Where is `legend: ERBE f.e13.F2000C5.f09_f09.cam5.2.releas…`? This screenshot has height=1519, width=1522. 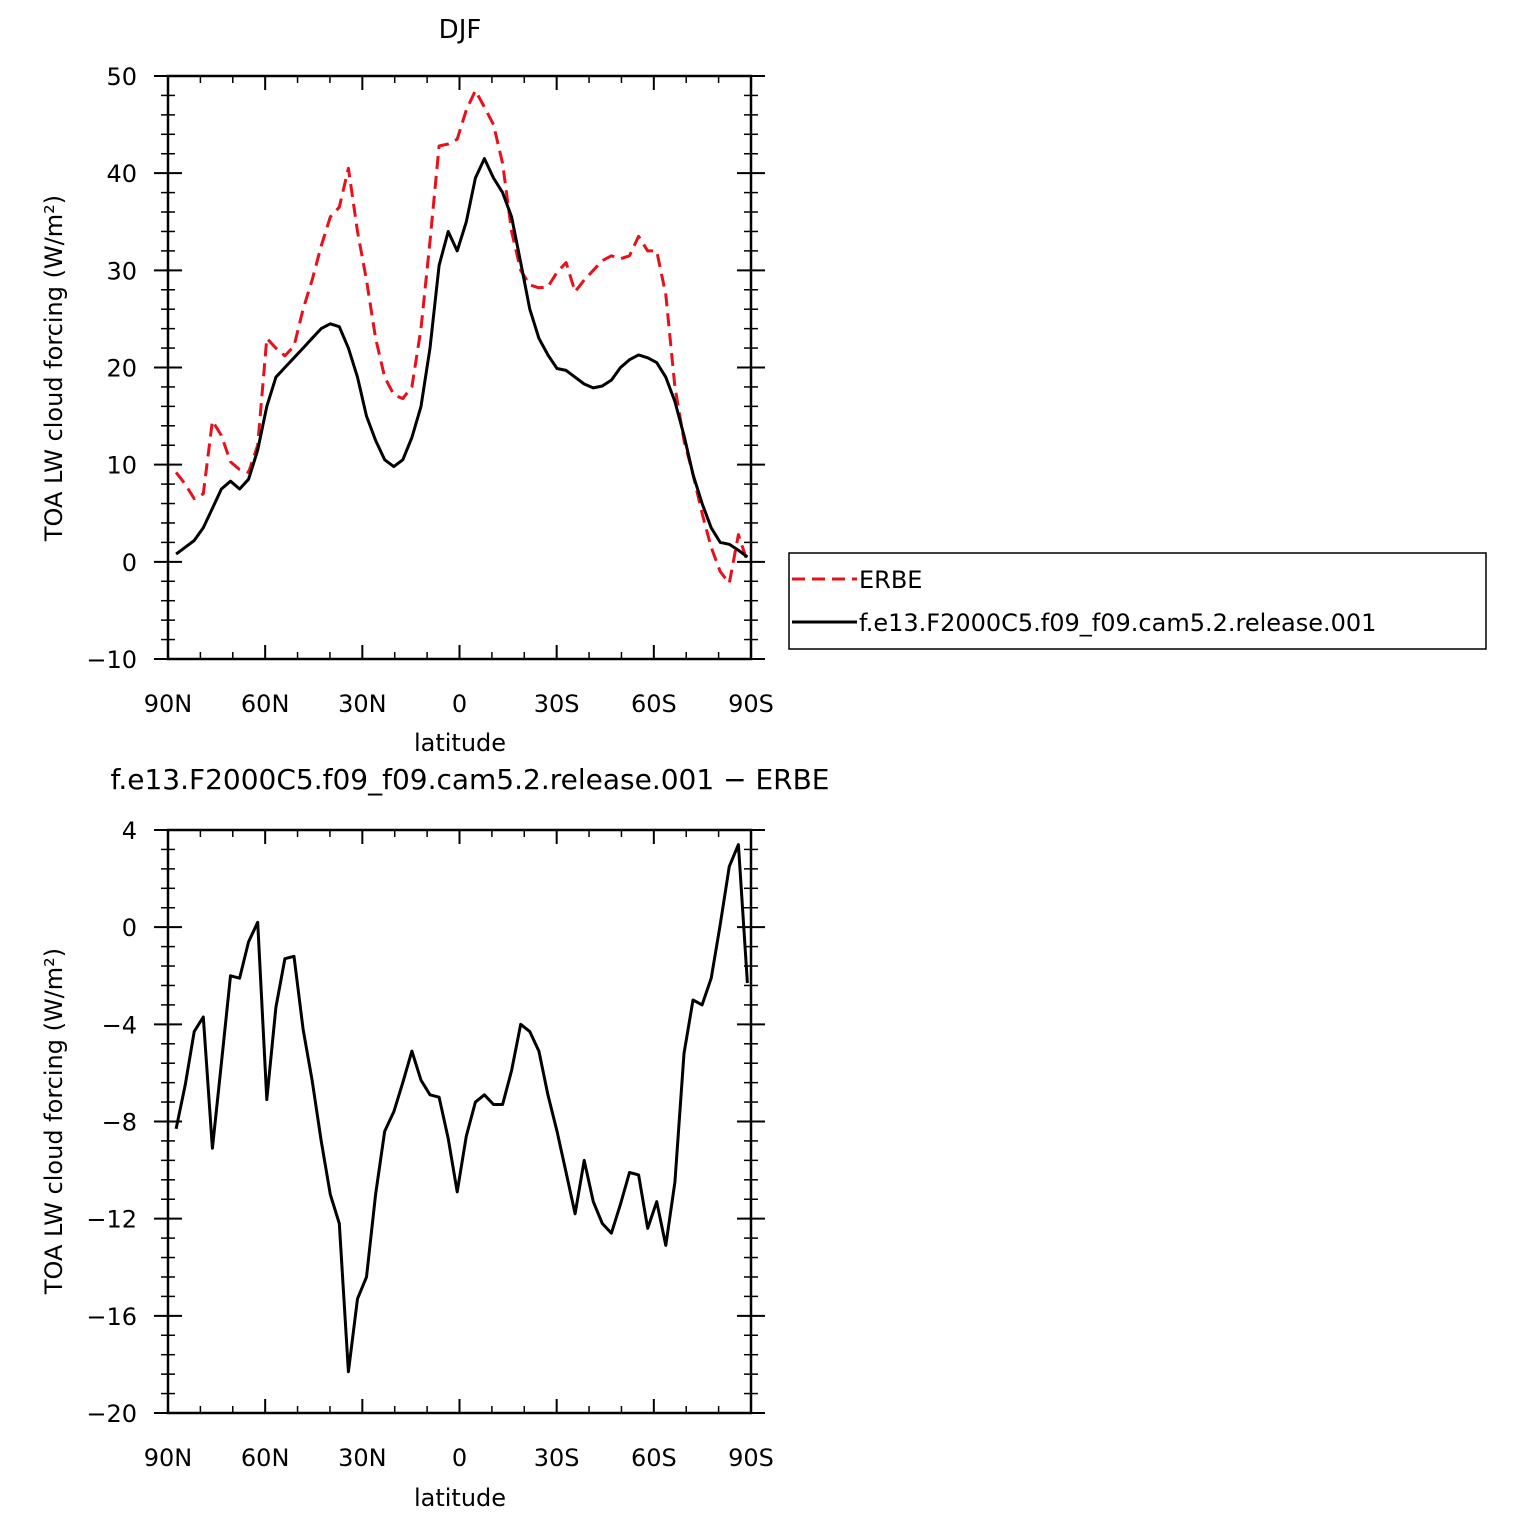 legend: ERBE f.e13.F2000C5.f09_f09.cam5.2.releas… is located at coordinates (1137, 601).